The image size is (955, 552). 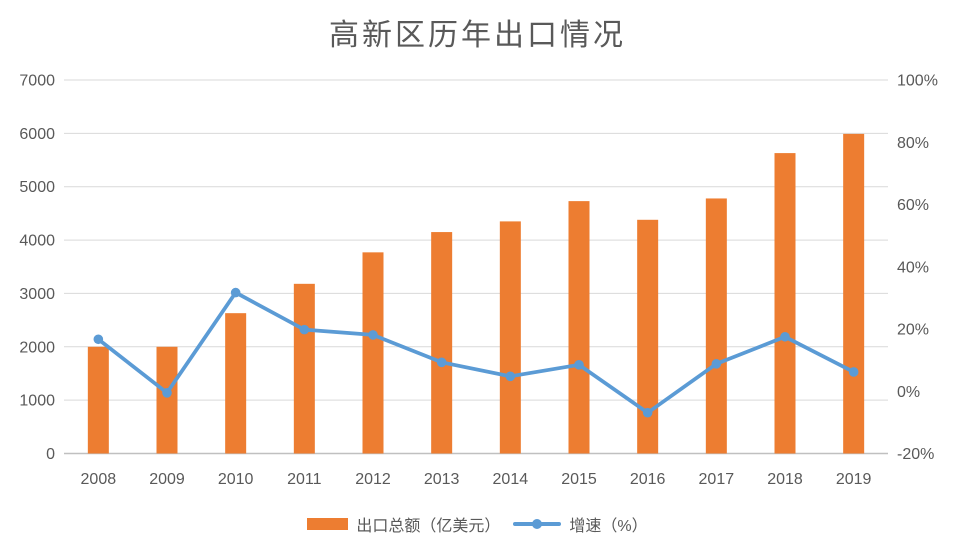 What do you see at coordinates (510, 376) in the screenshot?
I see `line-marker-2014` at bounding box center [510, 376].